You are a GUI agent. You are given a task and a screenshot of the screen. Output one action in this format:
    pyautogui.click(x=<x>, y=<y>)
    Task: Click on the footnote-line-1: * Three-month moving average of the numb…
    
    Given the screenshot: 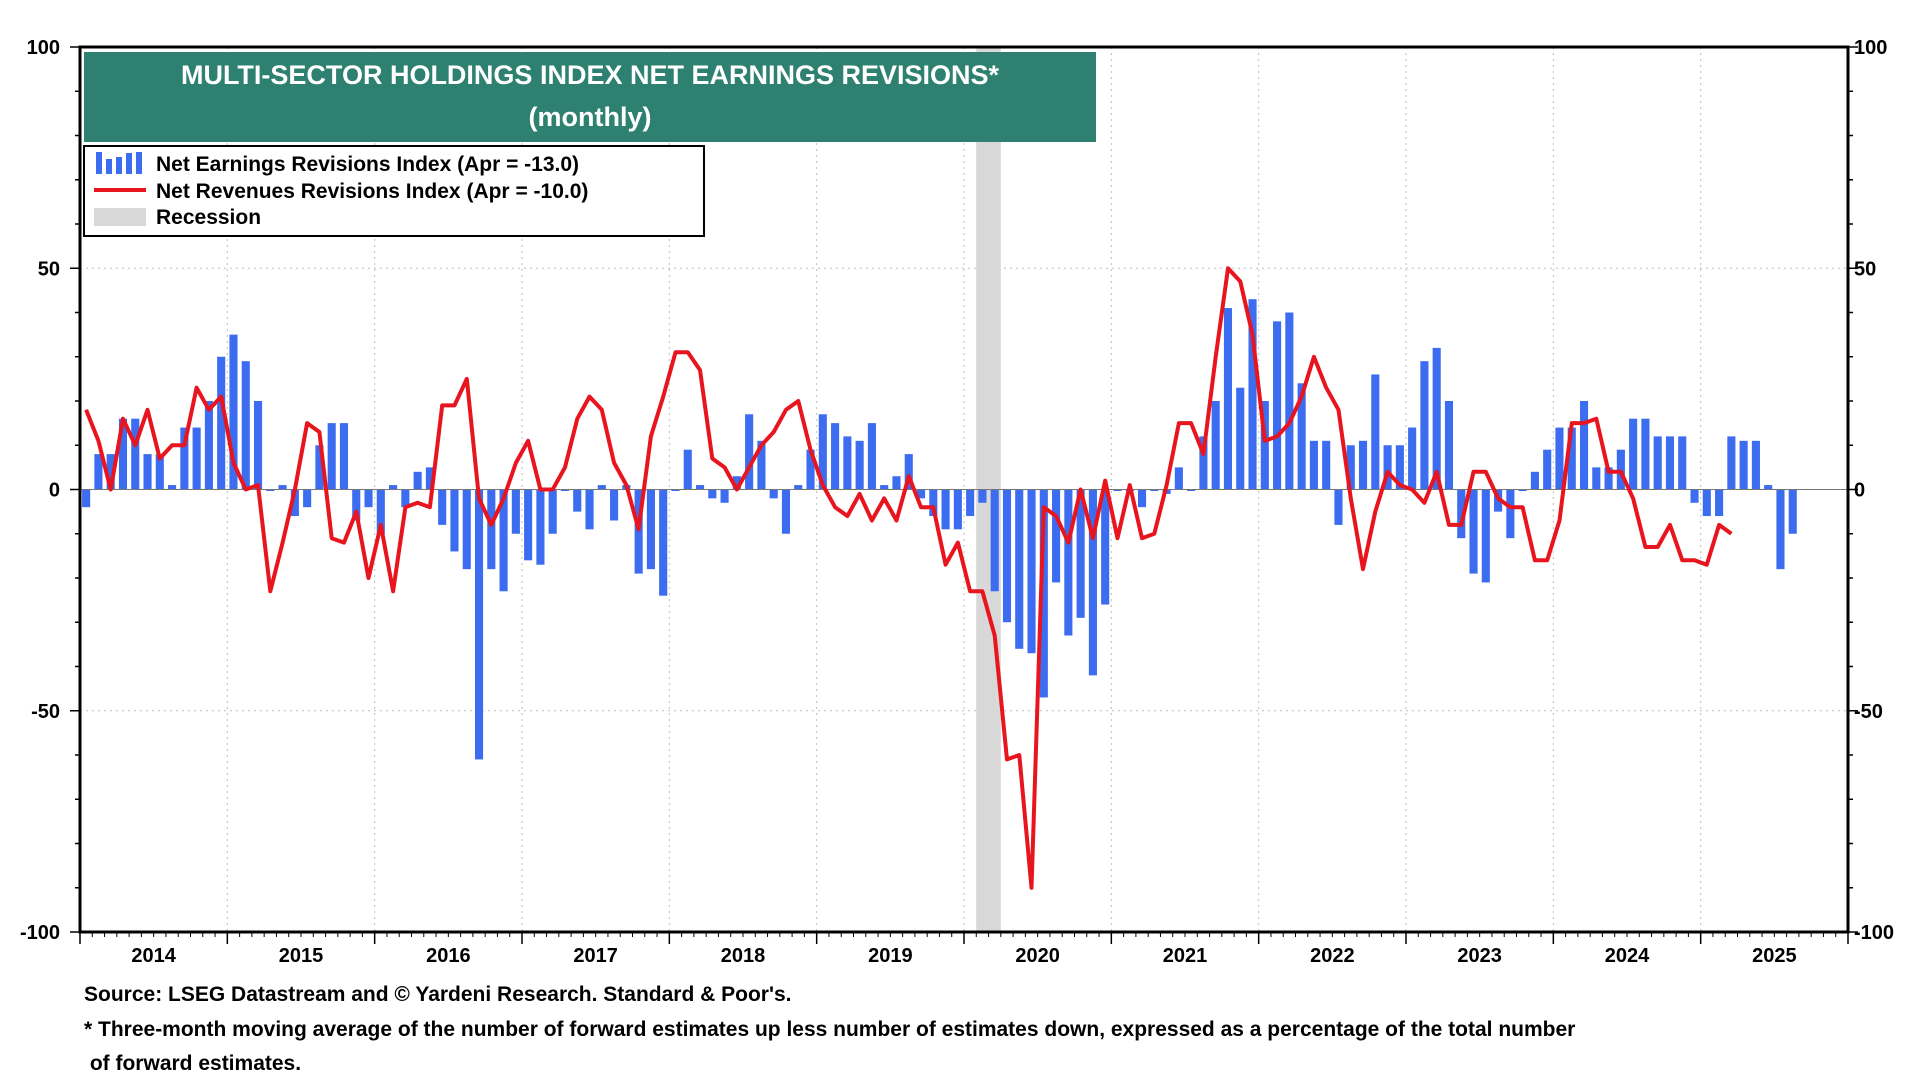 What is the action you would take?
    pyautogui.click(x=830, y=1029)
    